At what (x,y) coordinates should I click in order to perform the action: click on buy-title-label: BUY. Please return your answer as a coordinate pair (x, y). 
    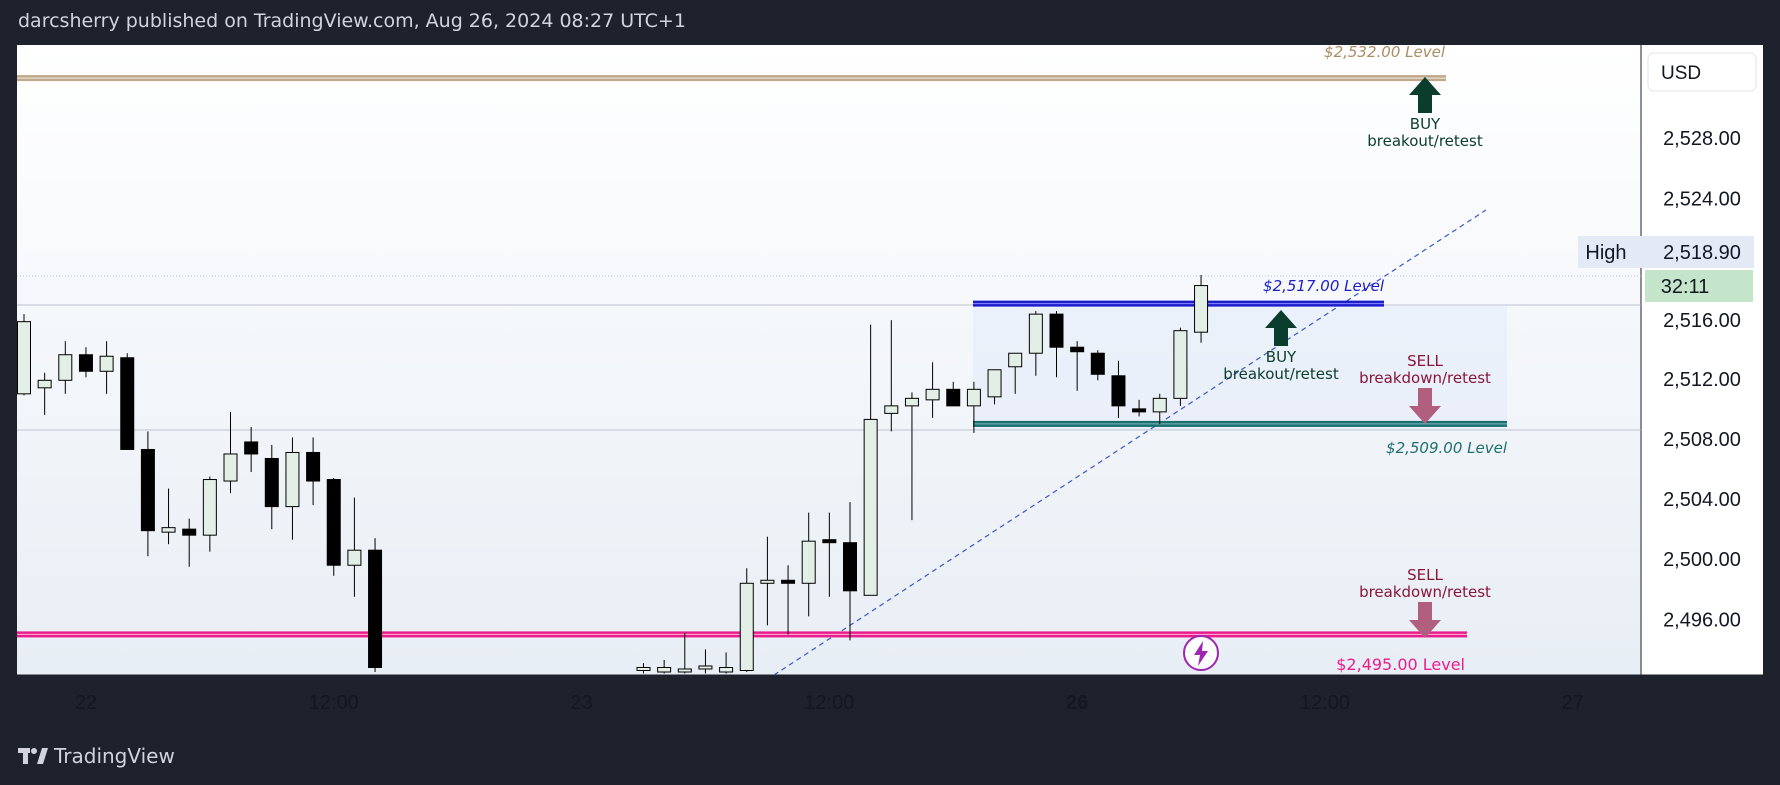
    Looking at the image, I should click on (1425, 124).